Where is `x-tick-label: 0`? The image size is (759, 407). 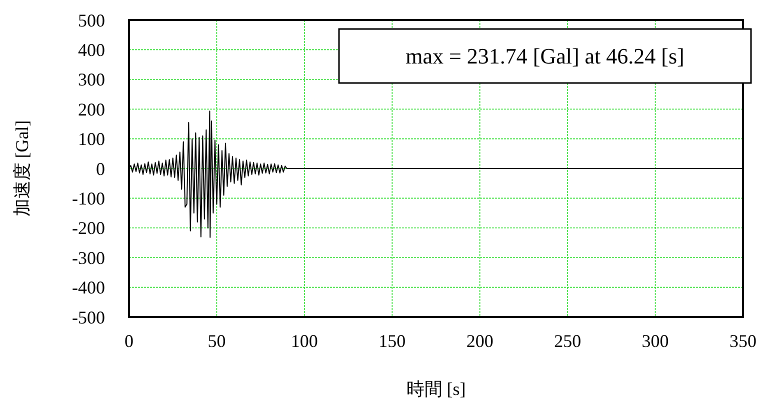 x-tick-label: 0 is located at coordinates (129, 341).